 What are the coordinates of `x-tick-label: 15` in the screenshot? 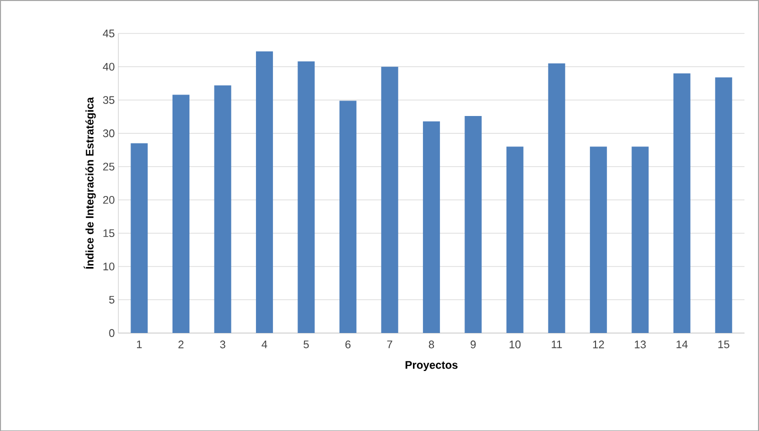 It's located at (724, 344).